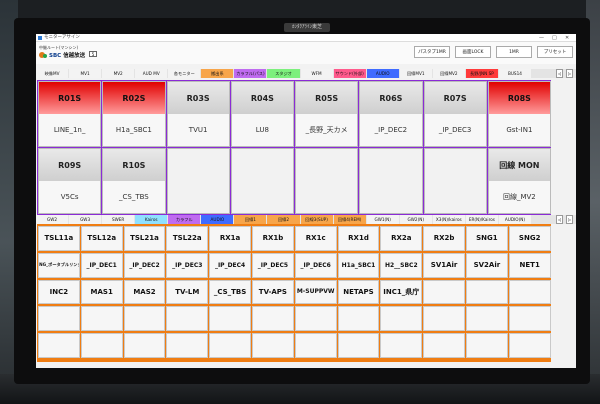  What do you see at coordinates (481, 219) in the screenshot?
I see `tab-source-13: ER(N)/Kairos` at bounding box center [481, 219].